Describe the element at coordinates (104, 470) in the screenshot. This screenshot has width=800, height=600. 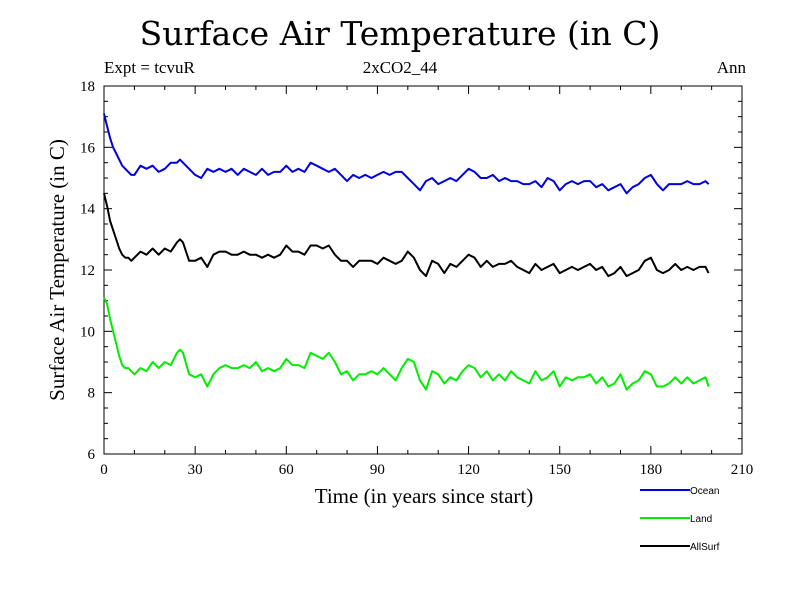
I see `x-tick-label: 0` at that location.